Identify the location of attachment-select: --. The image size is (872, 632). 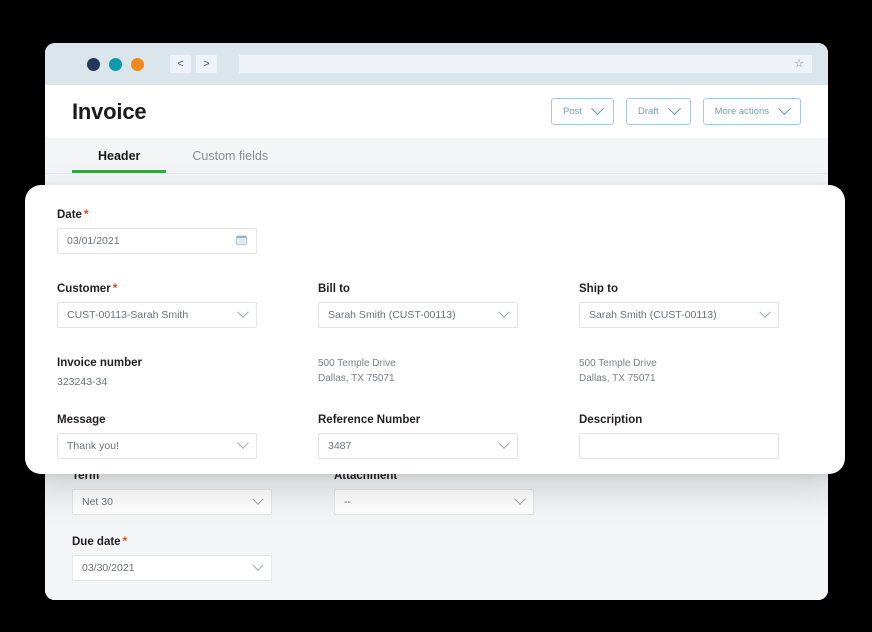
(434, 502).